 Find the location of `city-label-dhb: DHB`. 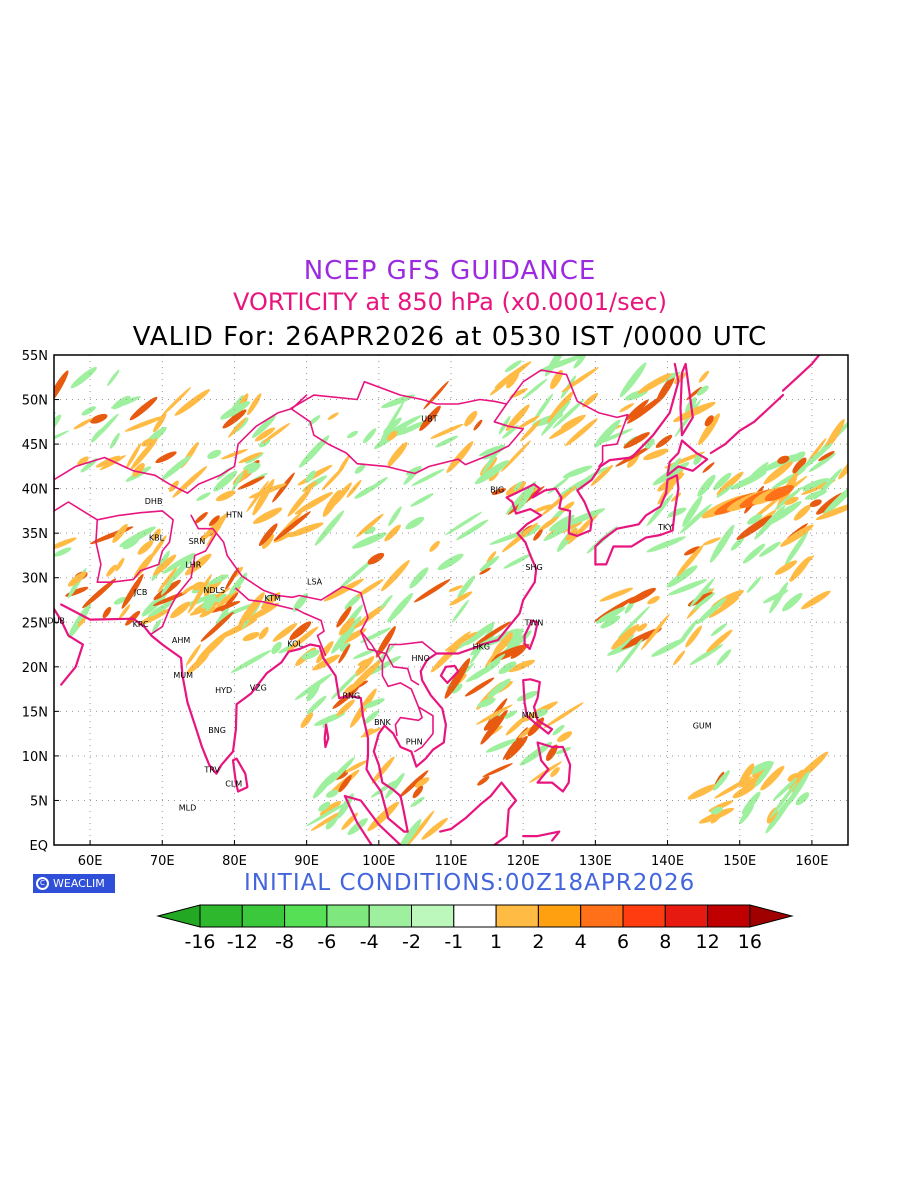

city-label-dhb: DHB is located at coordinates (154, 501).